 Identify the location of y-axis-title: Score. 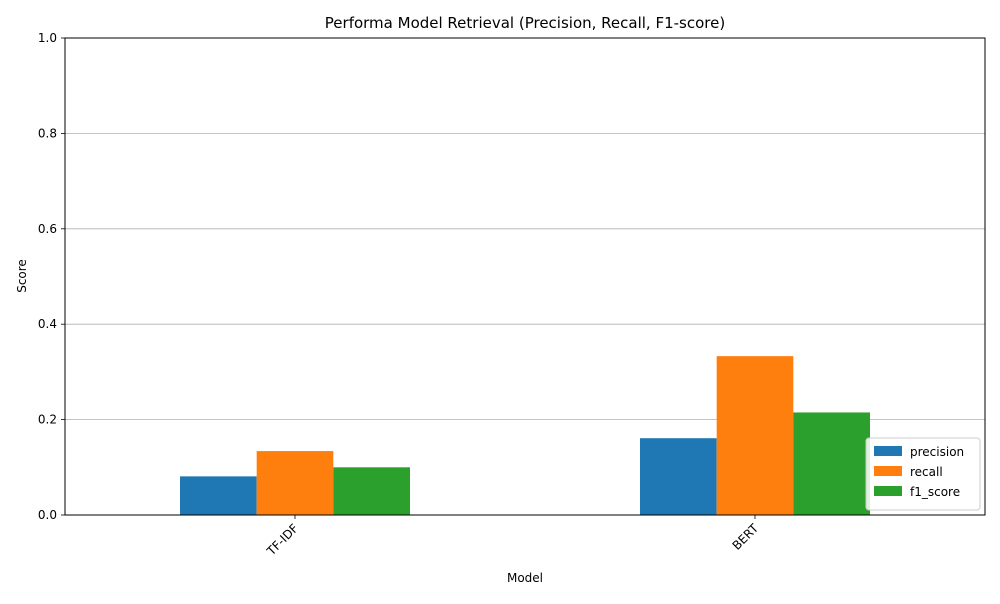
(22, 276).